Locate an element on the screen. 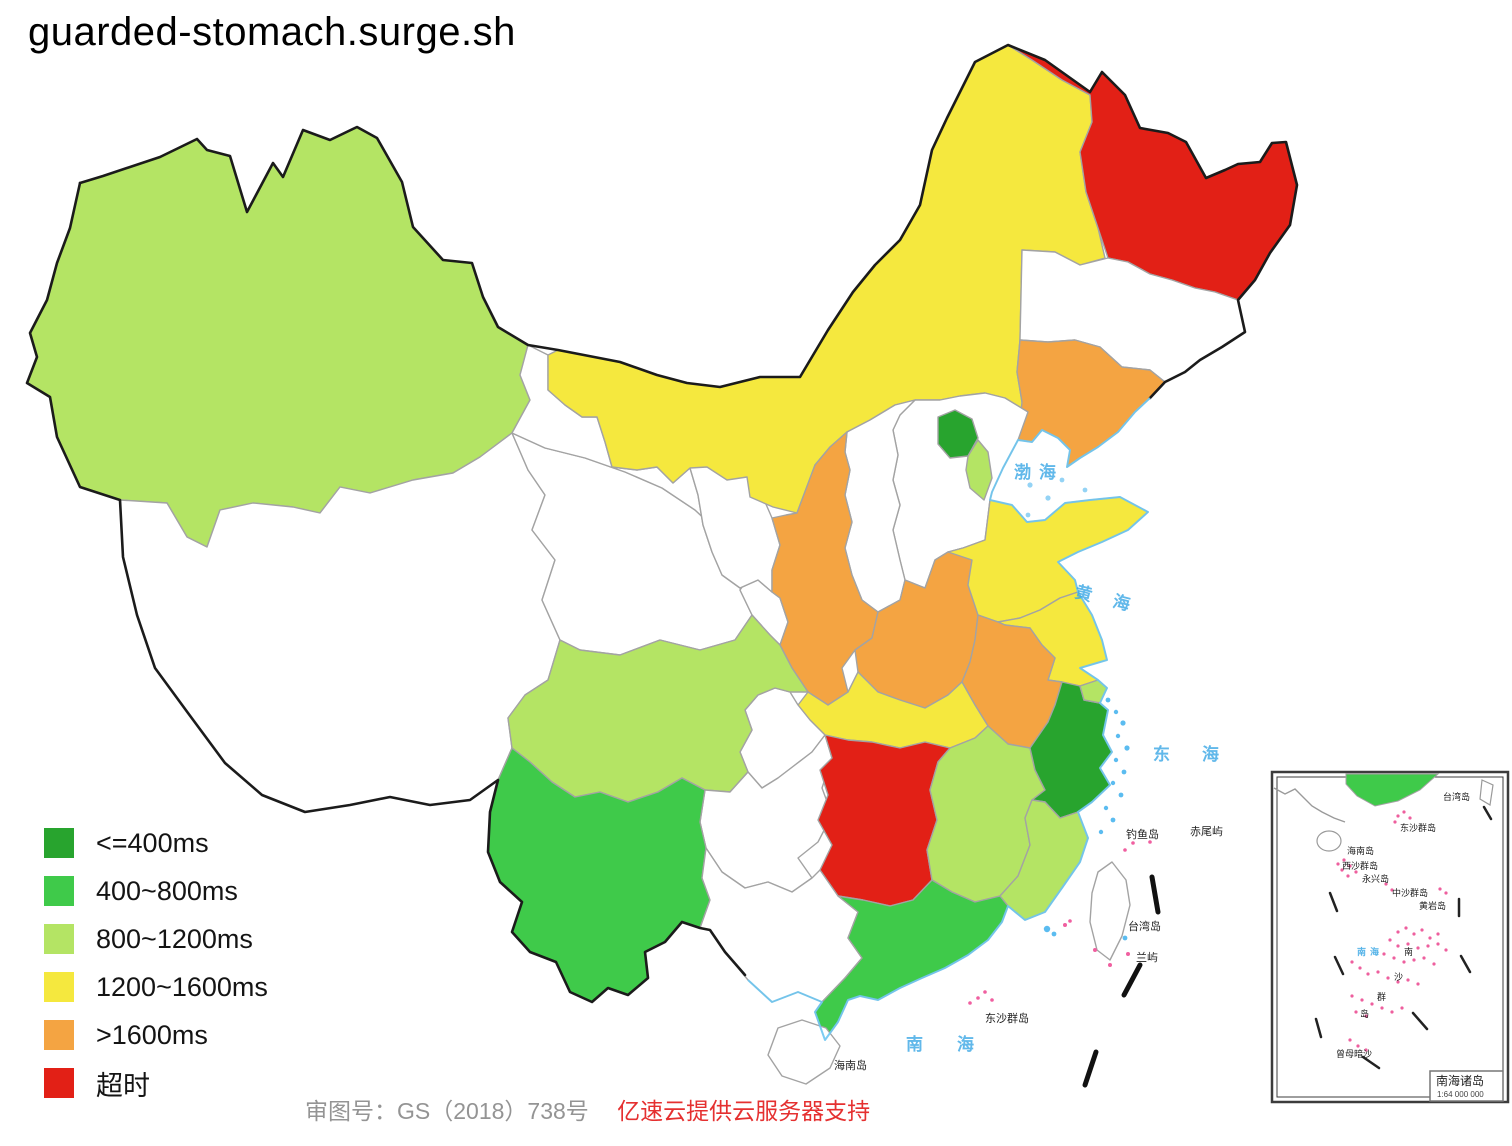 The width and height of the screenshot is (1512, 1146). inset-sea-label-nanhai: 南海 is located at coordinates (1370, 951).